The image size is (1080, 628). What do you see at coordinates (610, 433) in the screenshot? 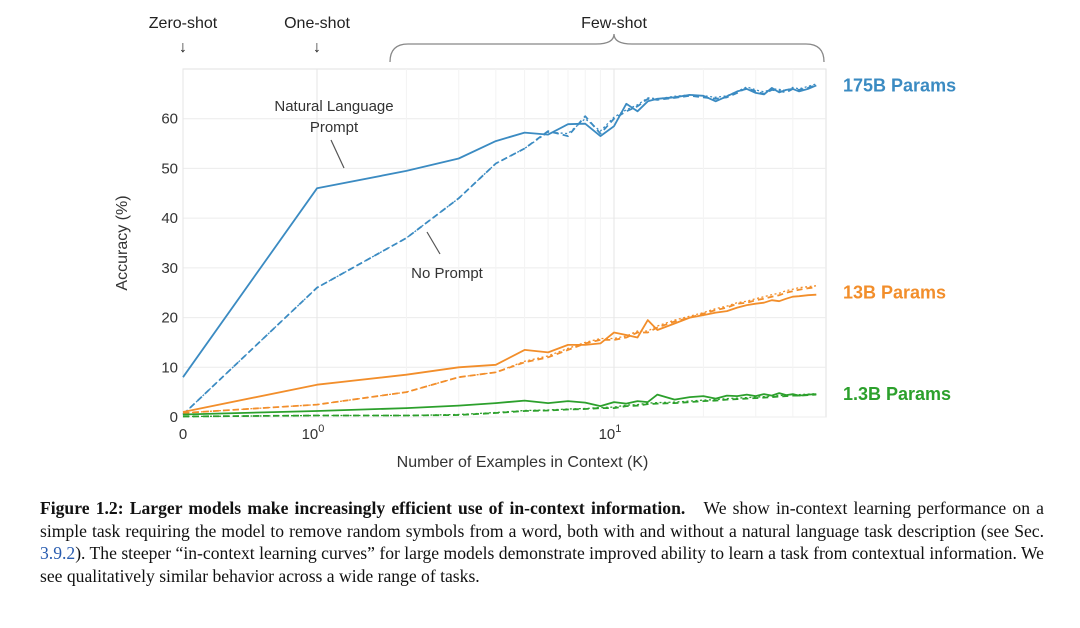
I see `x-tick-label: 10¹` at bounding box center [610, 433].